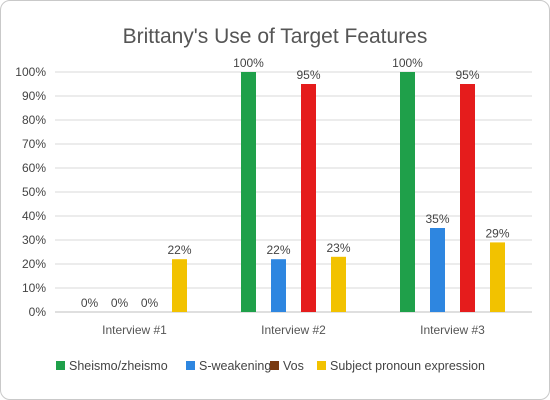  I want to click on legend-label: S-weakening, so click(235, 366).